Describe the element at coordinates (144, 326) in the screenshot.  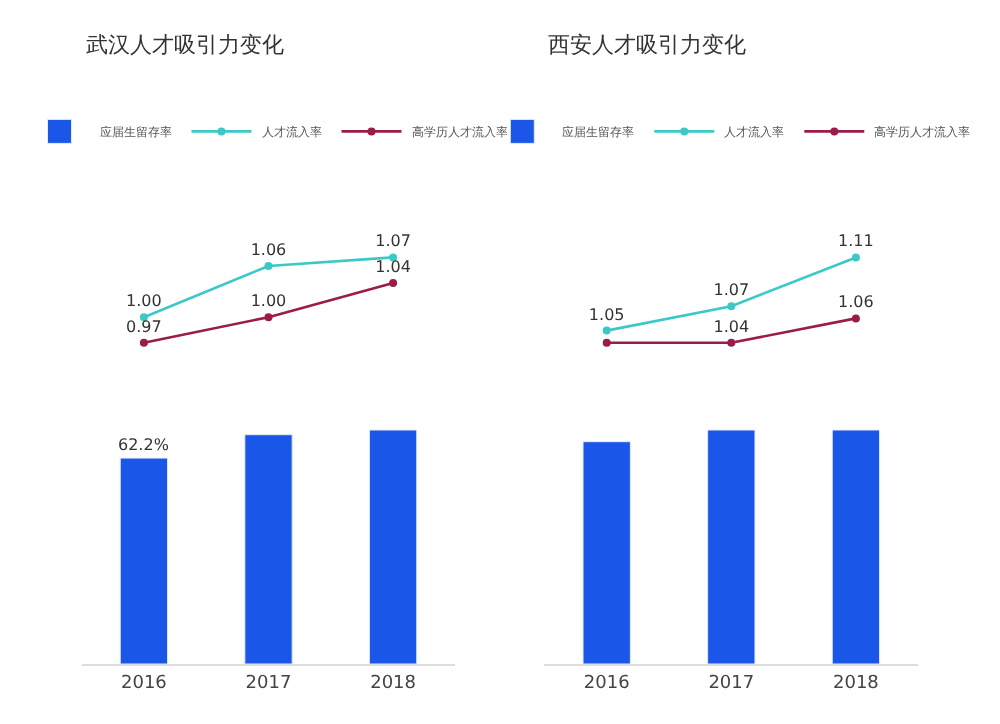
I see `data-label: 0.97` at that location.